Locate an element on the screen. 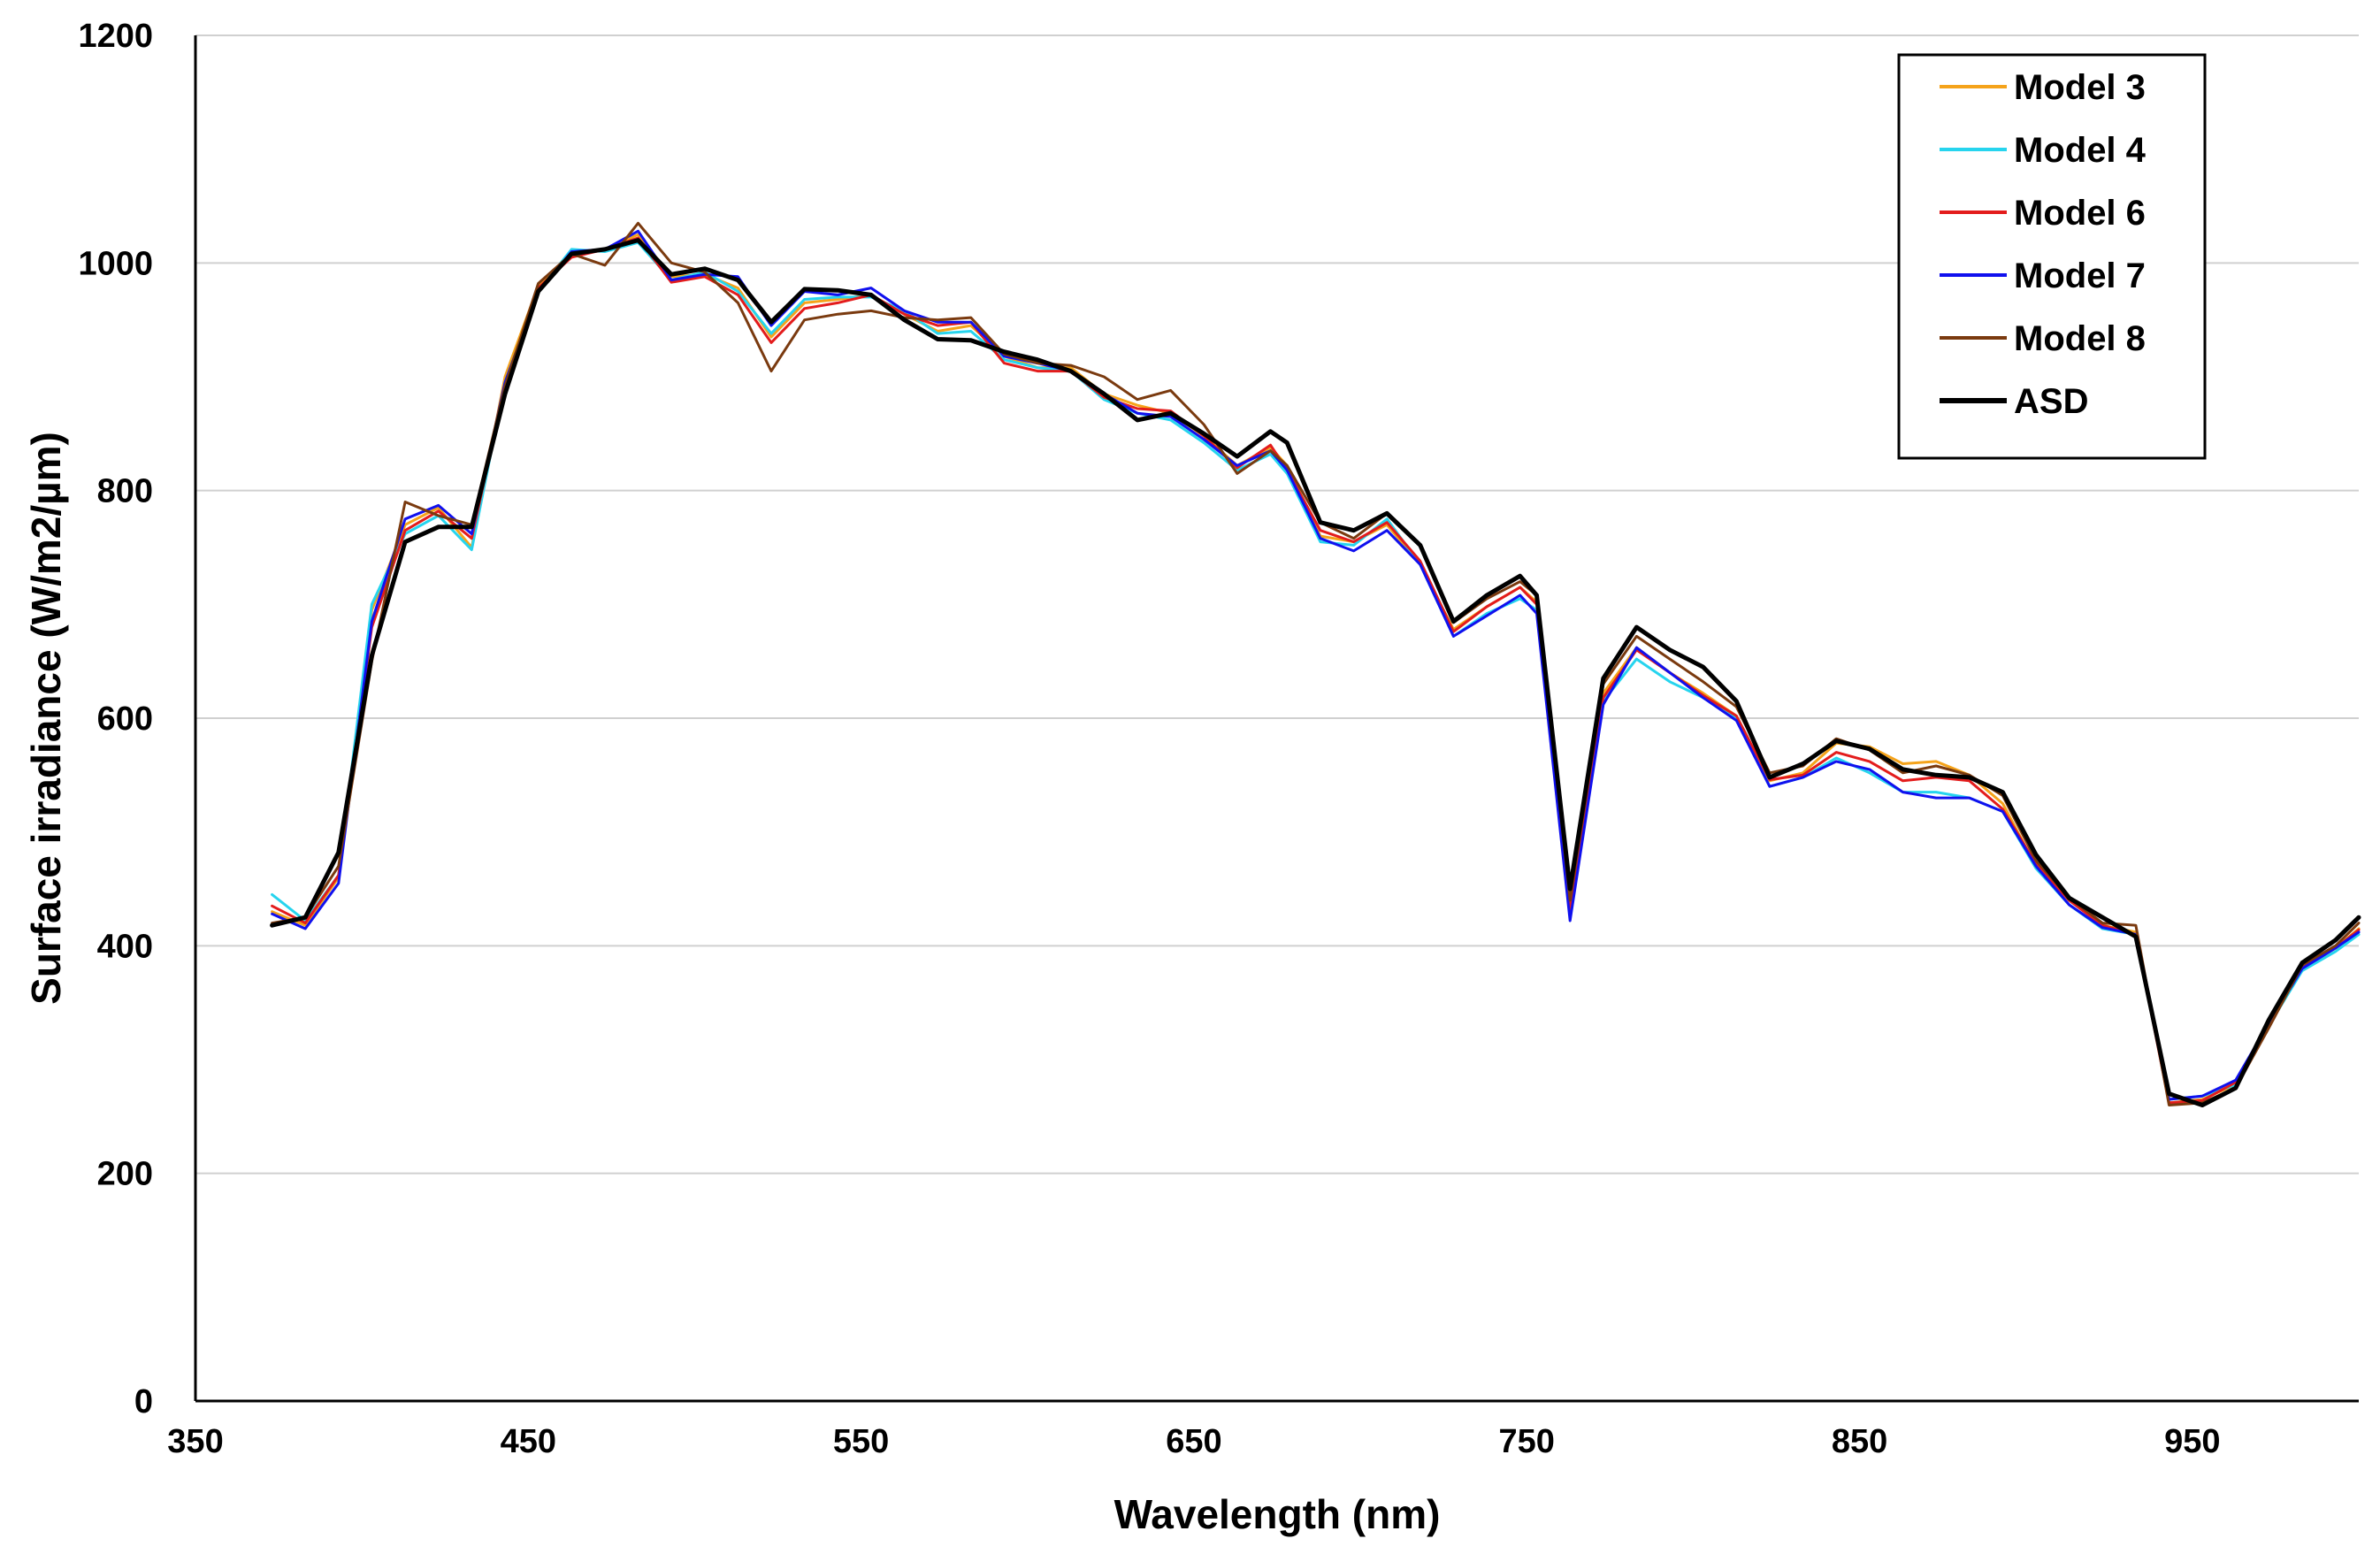 The width and height of the screenshot is (2380, 1554). legend-label: Model 3 is located at coordinates (2080, 87).